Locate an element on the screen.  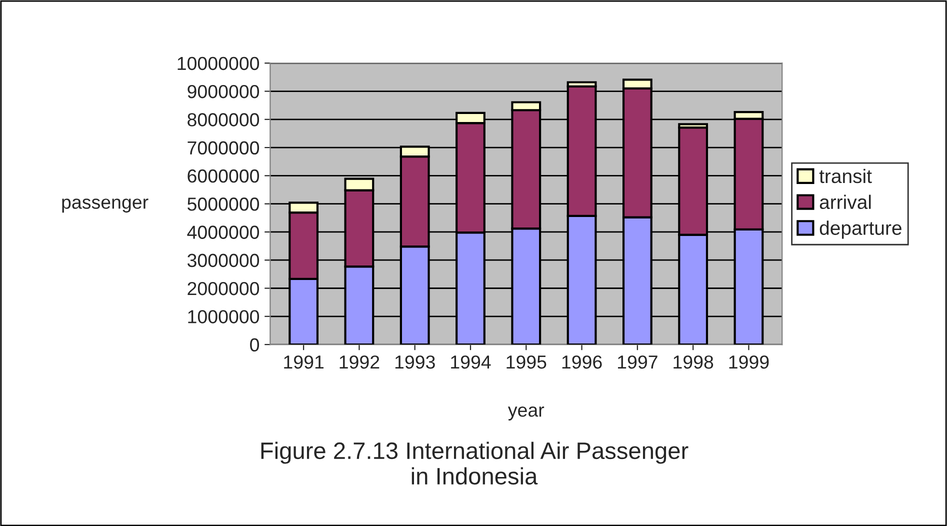
x-tick-label: 1991 is located at coordinates (304, 362).